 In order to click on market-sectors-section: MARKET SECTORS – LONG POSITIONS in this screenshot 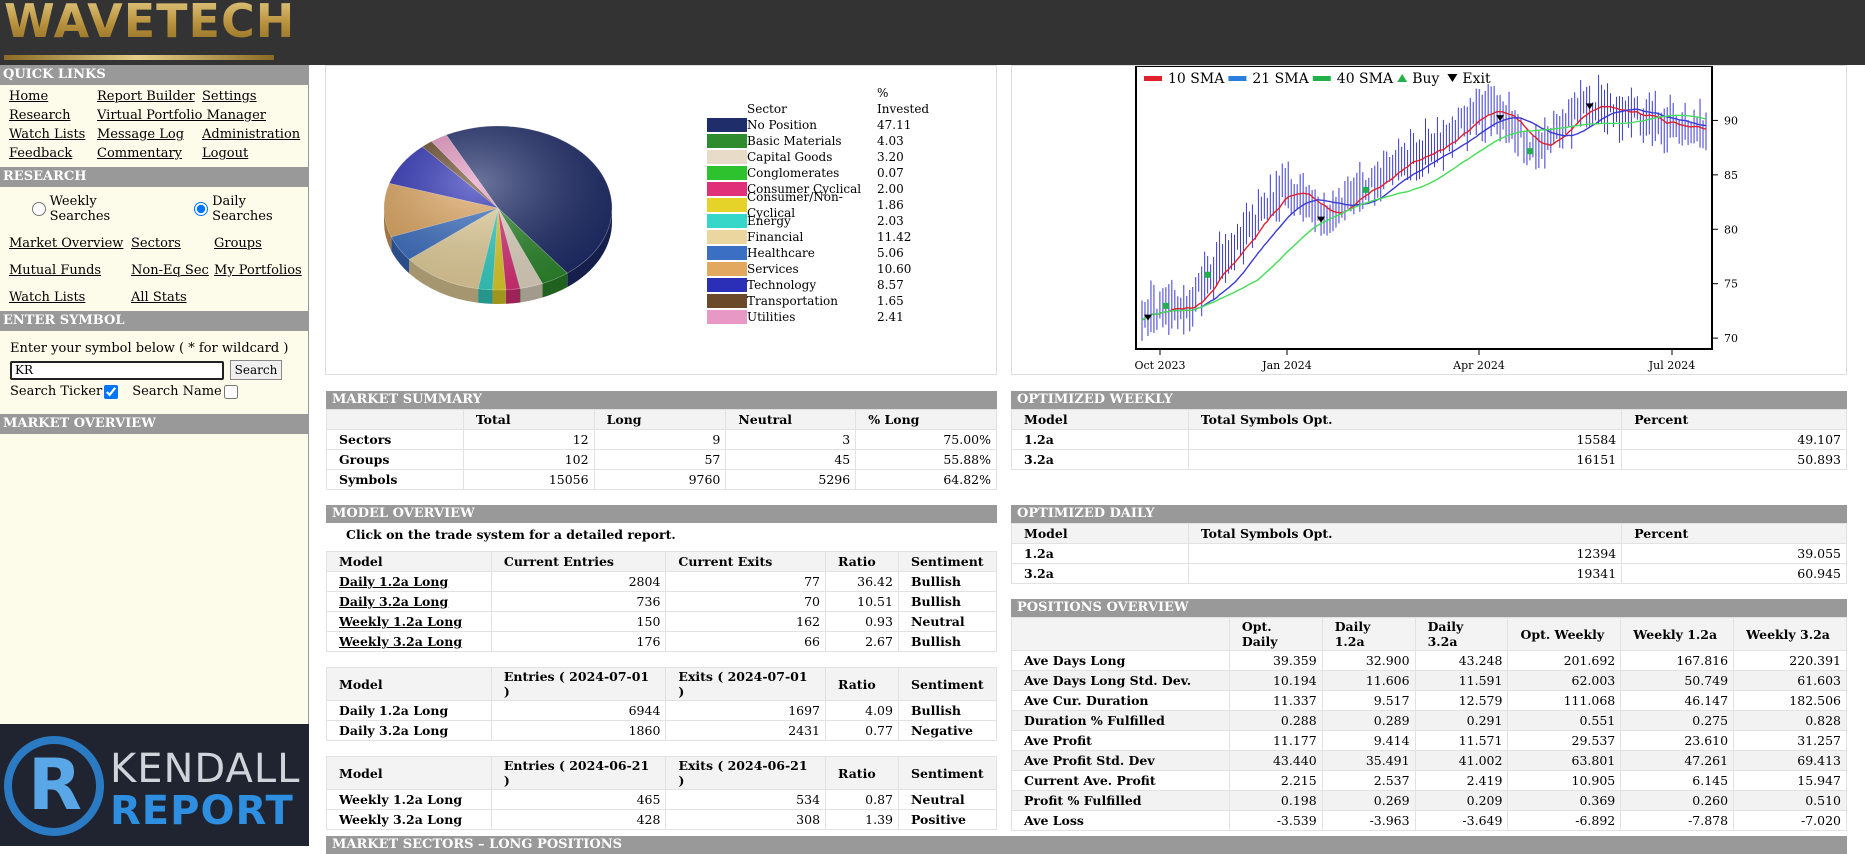, I will do `click(1086, 845)`.